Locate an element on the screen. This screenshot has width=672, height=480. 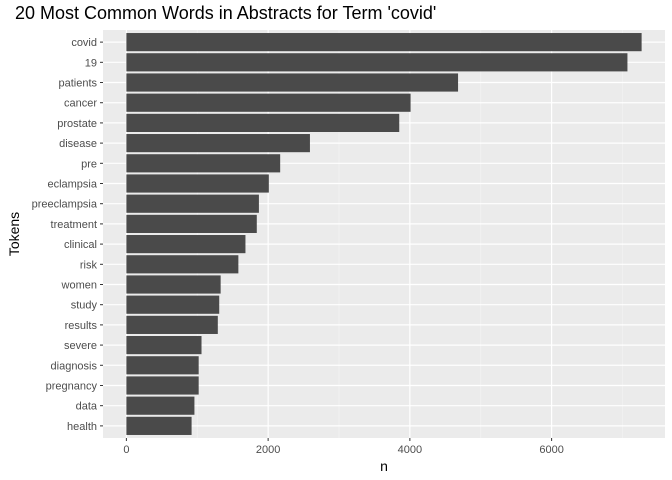
x-tick-label: 4000 is located at coordinates (410, 450).